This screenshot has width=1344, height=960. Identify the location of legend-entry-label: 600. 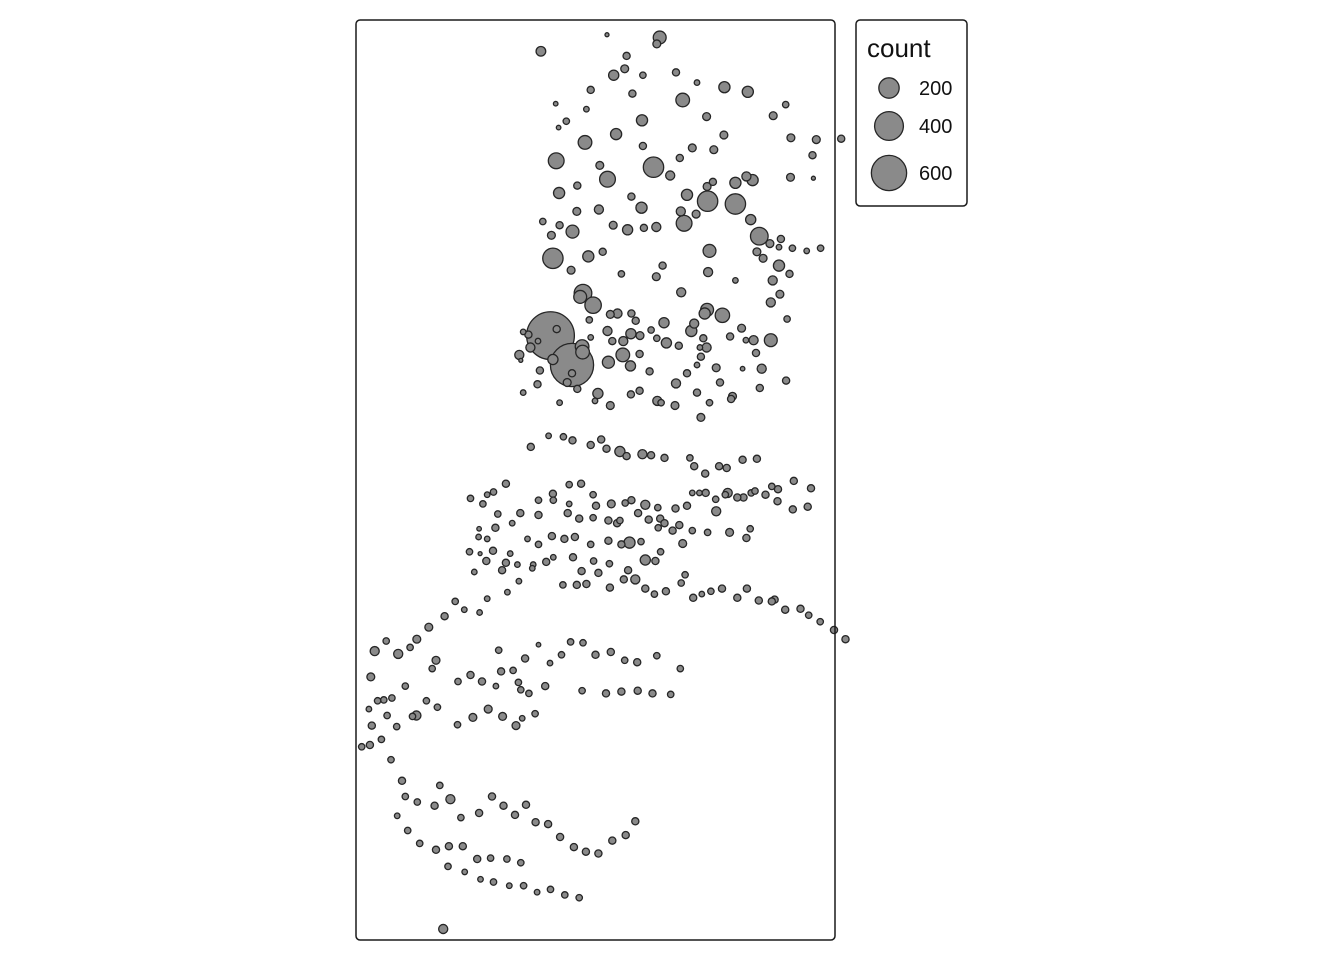
(935, 174).